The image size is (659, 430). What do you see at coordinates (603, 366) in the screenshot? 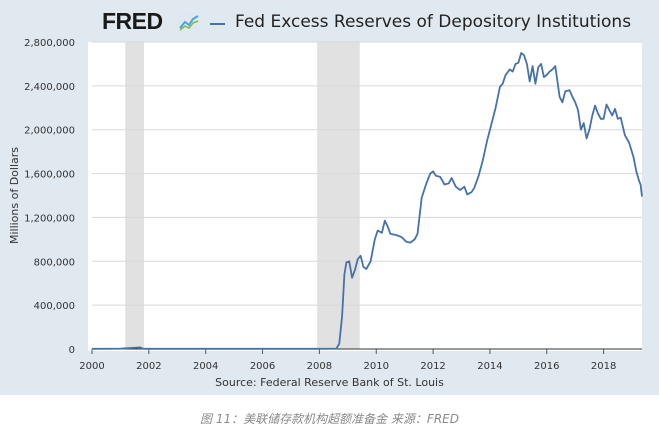
I see `x-tick-label: 2018` at bounding box center [603, 366].